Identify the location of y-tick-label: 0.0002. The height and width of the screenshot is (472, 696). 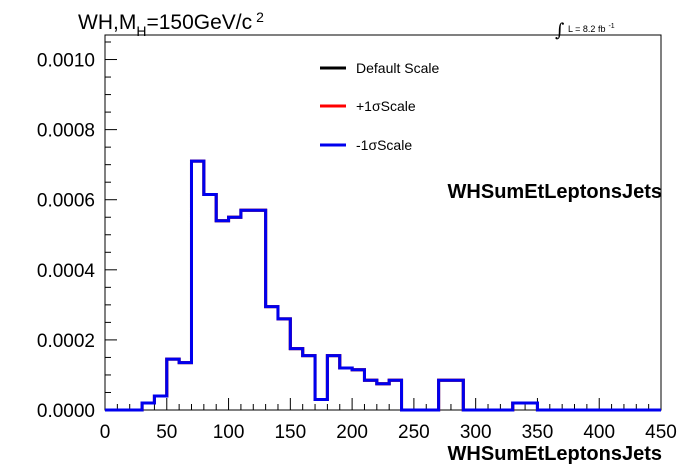
(66, 341).